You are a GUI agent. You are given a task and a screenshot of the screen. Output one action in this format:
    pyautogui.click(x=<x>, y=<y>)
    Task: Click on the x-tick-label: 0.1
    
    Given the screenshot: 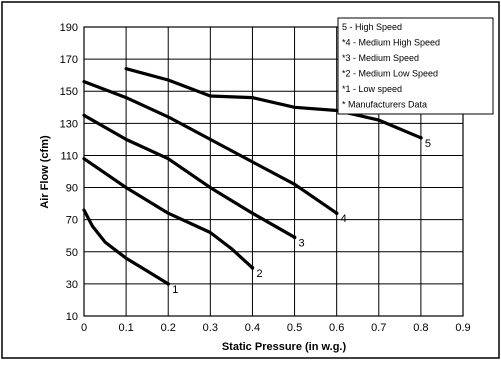 What is the action you would take?
    pyautogui.click(x=125, y=328)
    